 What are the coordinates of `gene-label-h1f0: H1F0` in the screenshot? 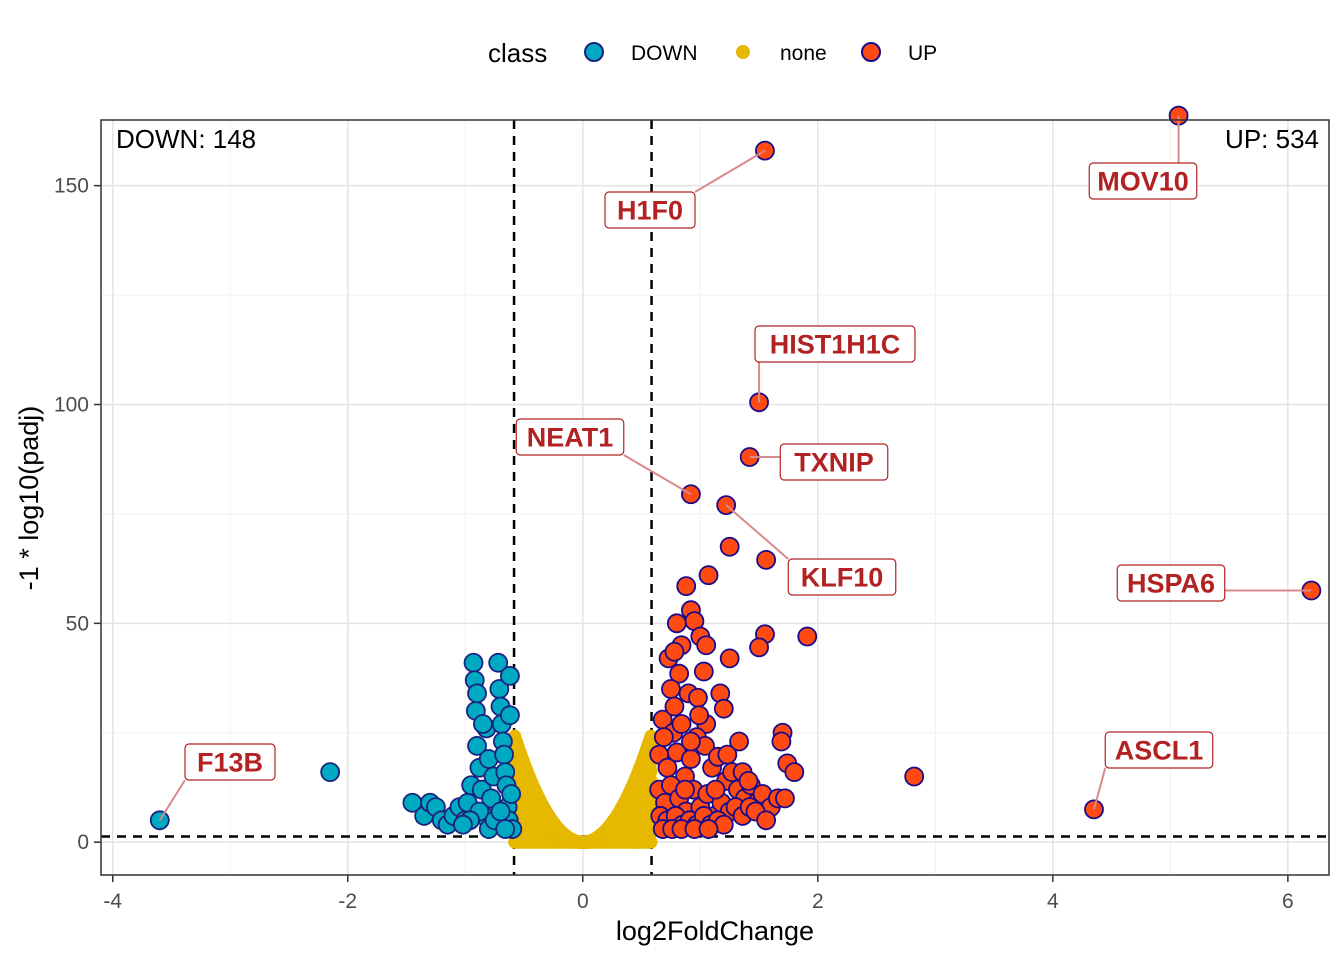 It's located at (650, 211).